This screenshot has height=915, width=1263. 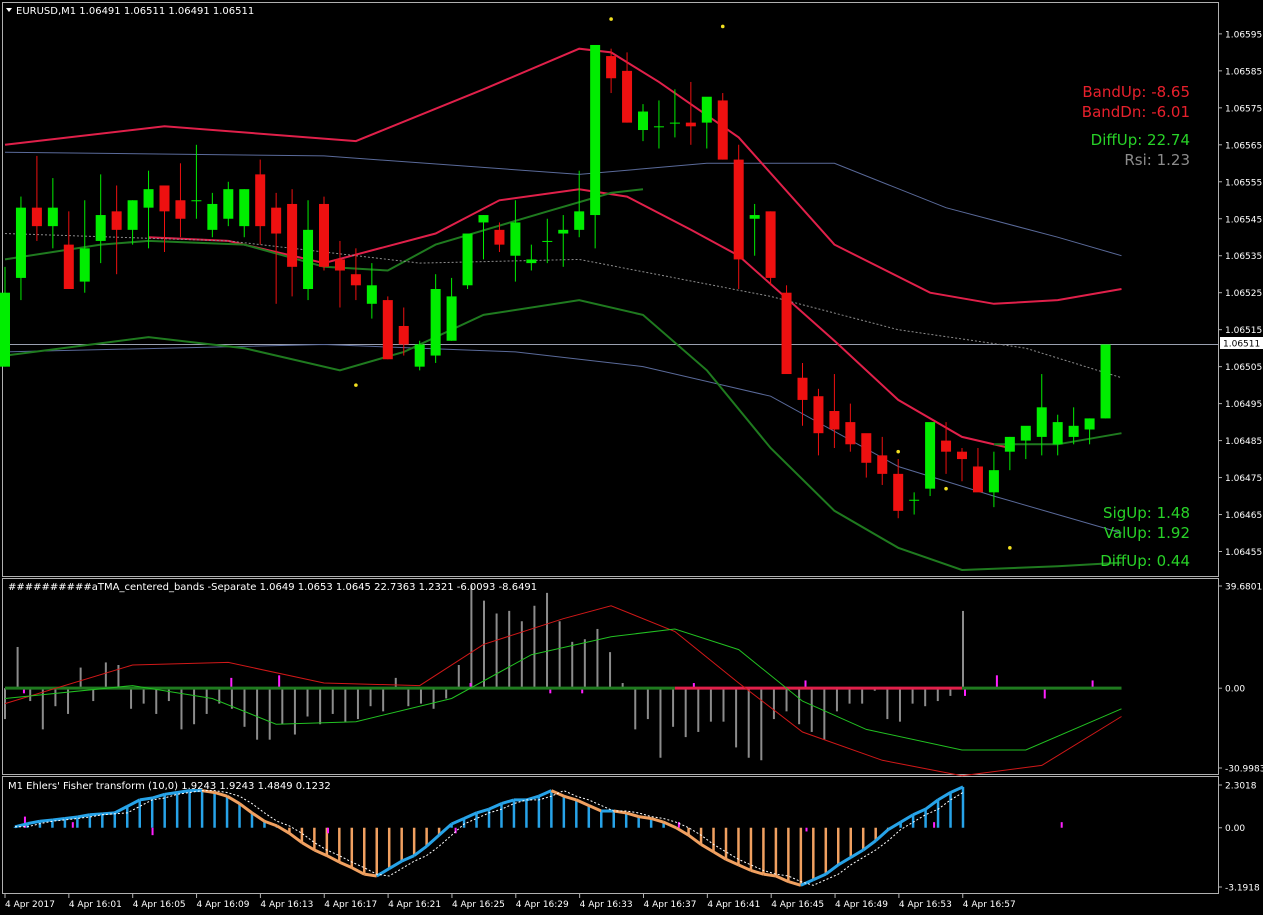 I want to click on stat-bottom-1: ValUp: 1.92, so click(x=1147, y=533).